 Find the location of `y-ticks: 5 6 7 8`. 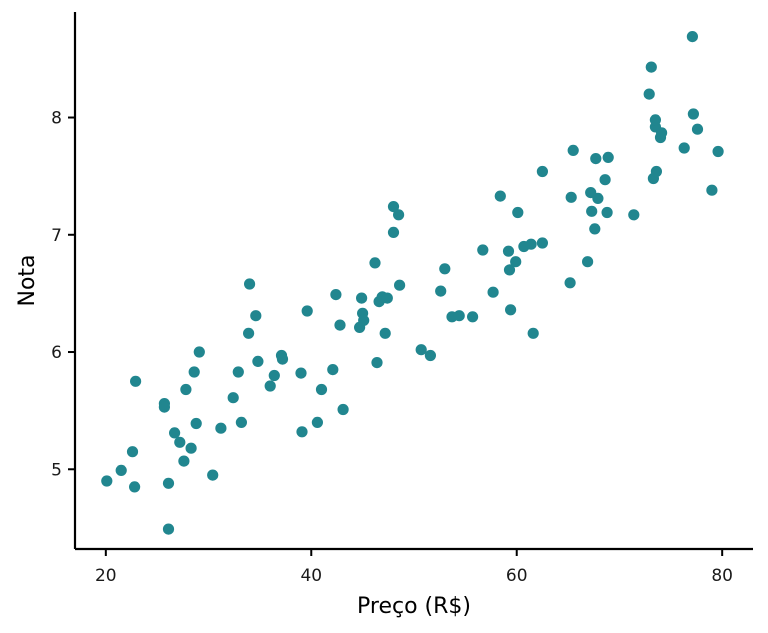

y-ticks: 5 6 7 8 is located at coordinates (63, 294).